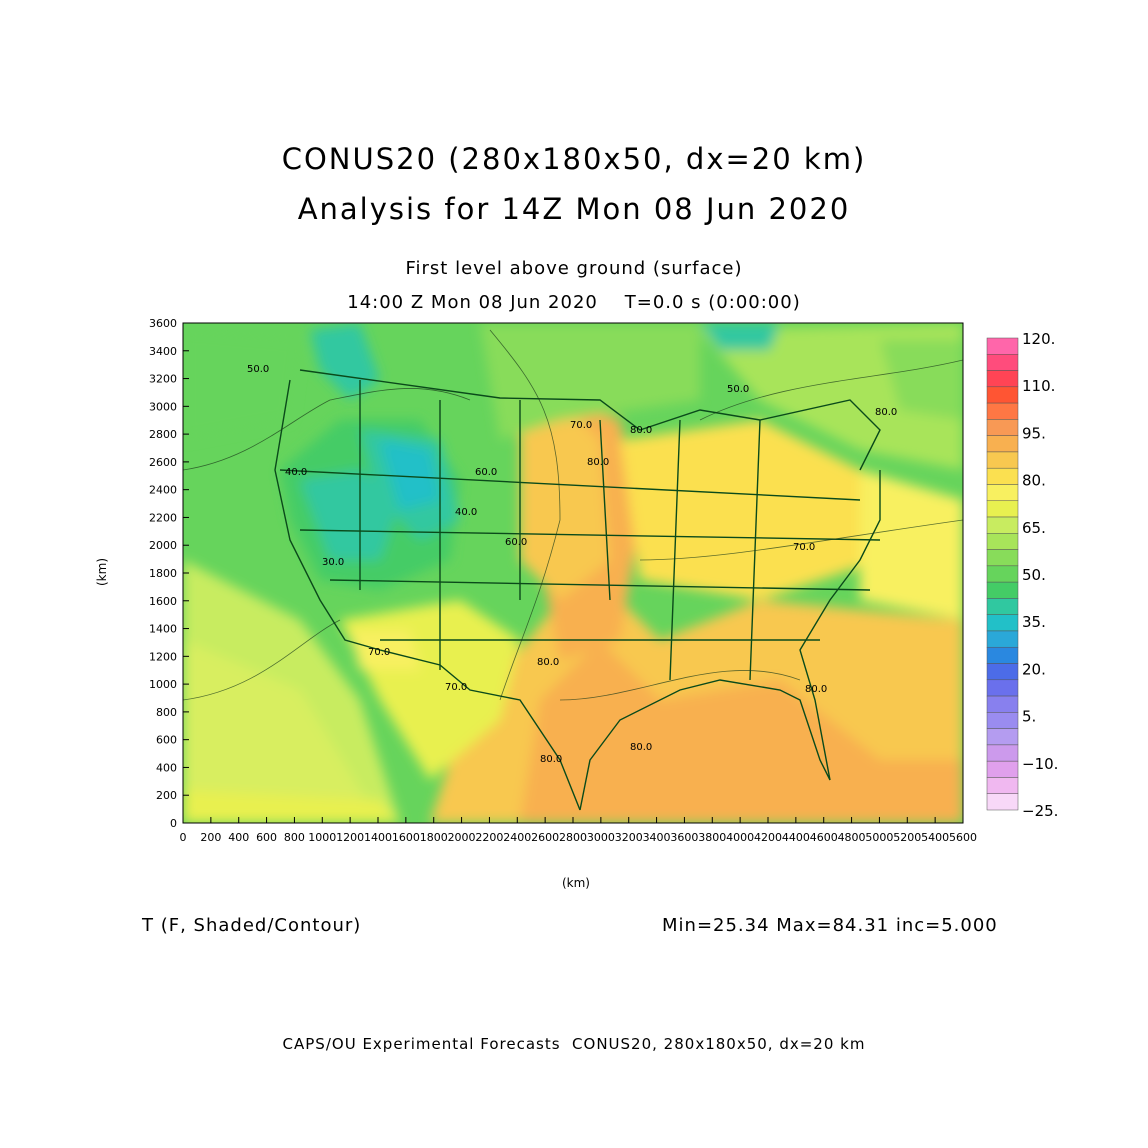 The width and height of the screenshot is (1148, 1148). What do you see at coordinates (830, 925) in the screenshot?
I see `field-stats: Min=25.34 Max=84.31 inc=5.000` at bounding box center [830, 925].